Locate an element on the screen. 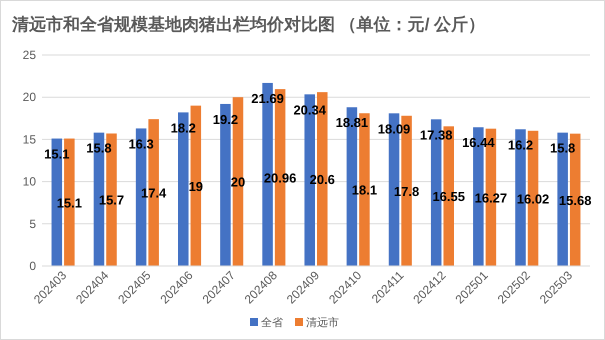  legend-label: 清远市 is located at coordinates (322, 322).